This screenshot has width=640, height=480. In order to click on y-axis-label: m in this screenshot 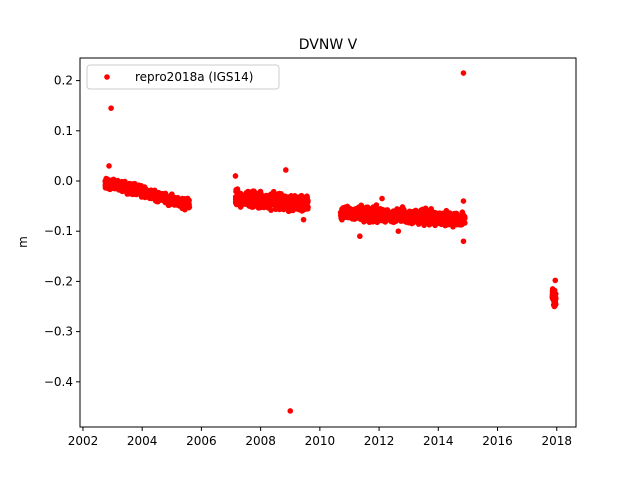, I will do `click(23, 242)`.